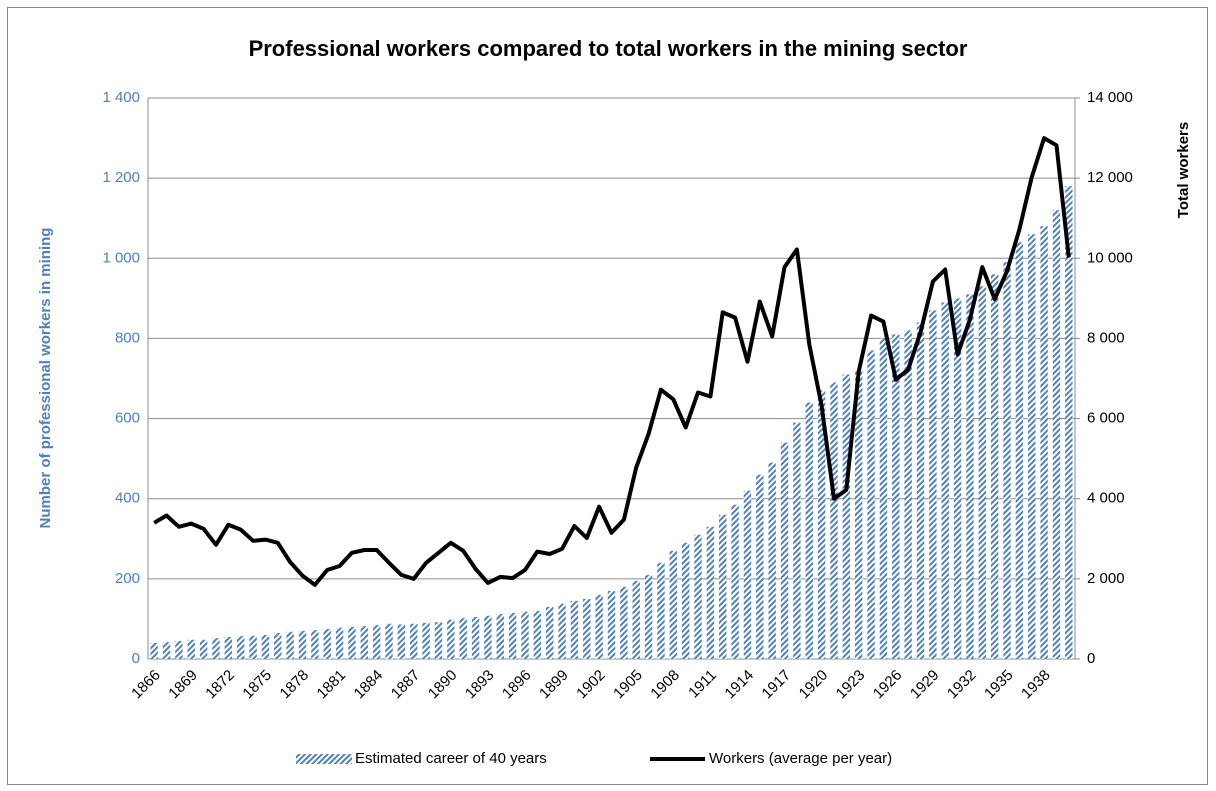  What do you see at coordinates (1183, 170) in the screenshot?
I see `y2-axis-title: Total workers` at bounding box center [1183, 170].